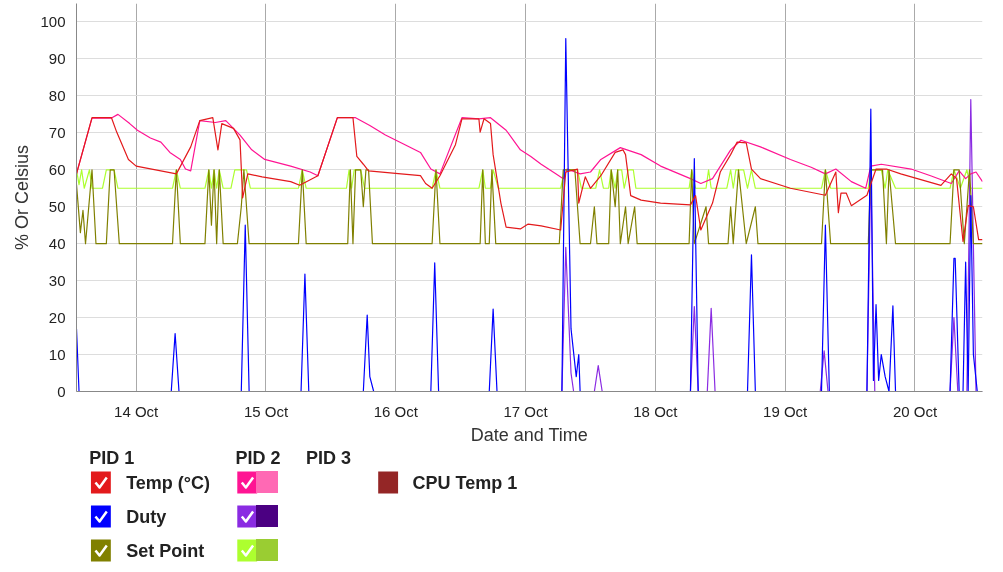 The height and width of the screenshot is (572, 1003). Describe the element at coordinates (57, 354) in the screenshot. I see `y-tick-label: 10` at that location.